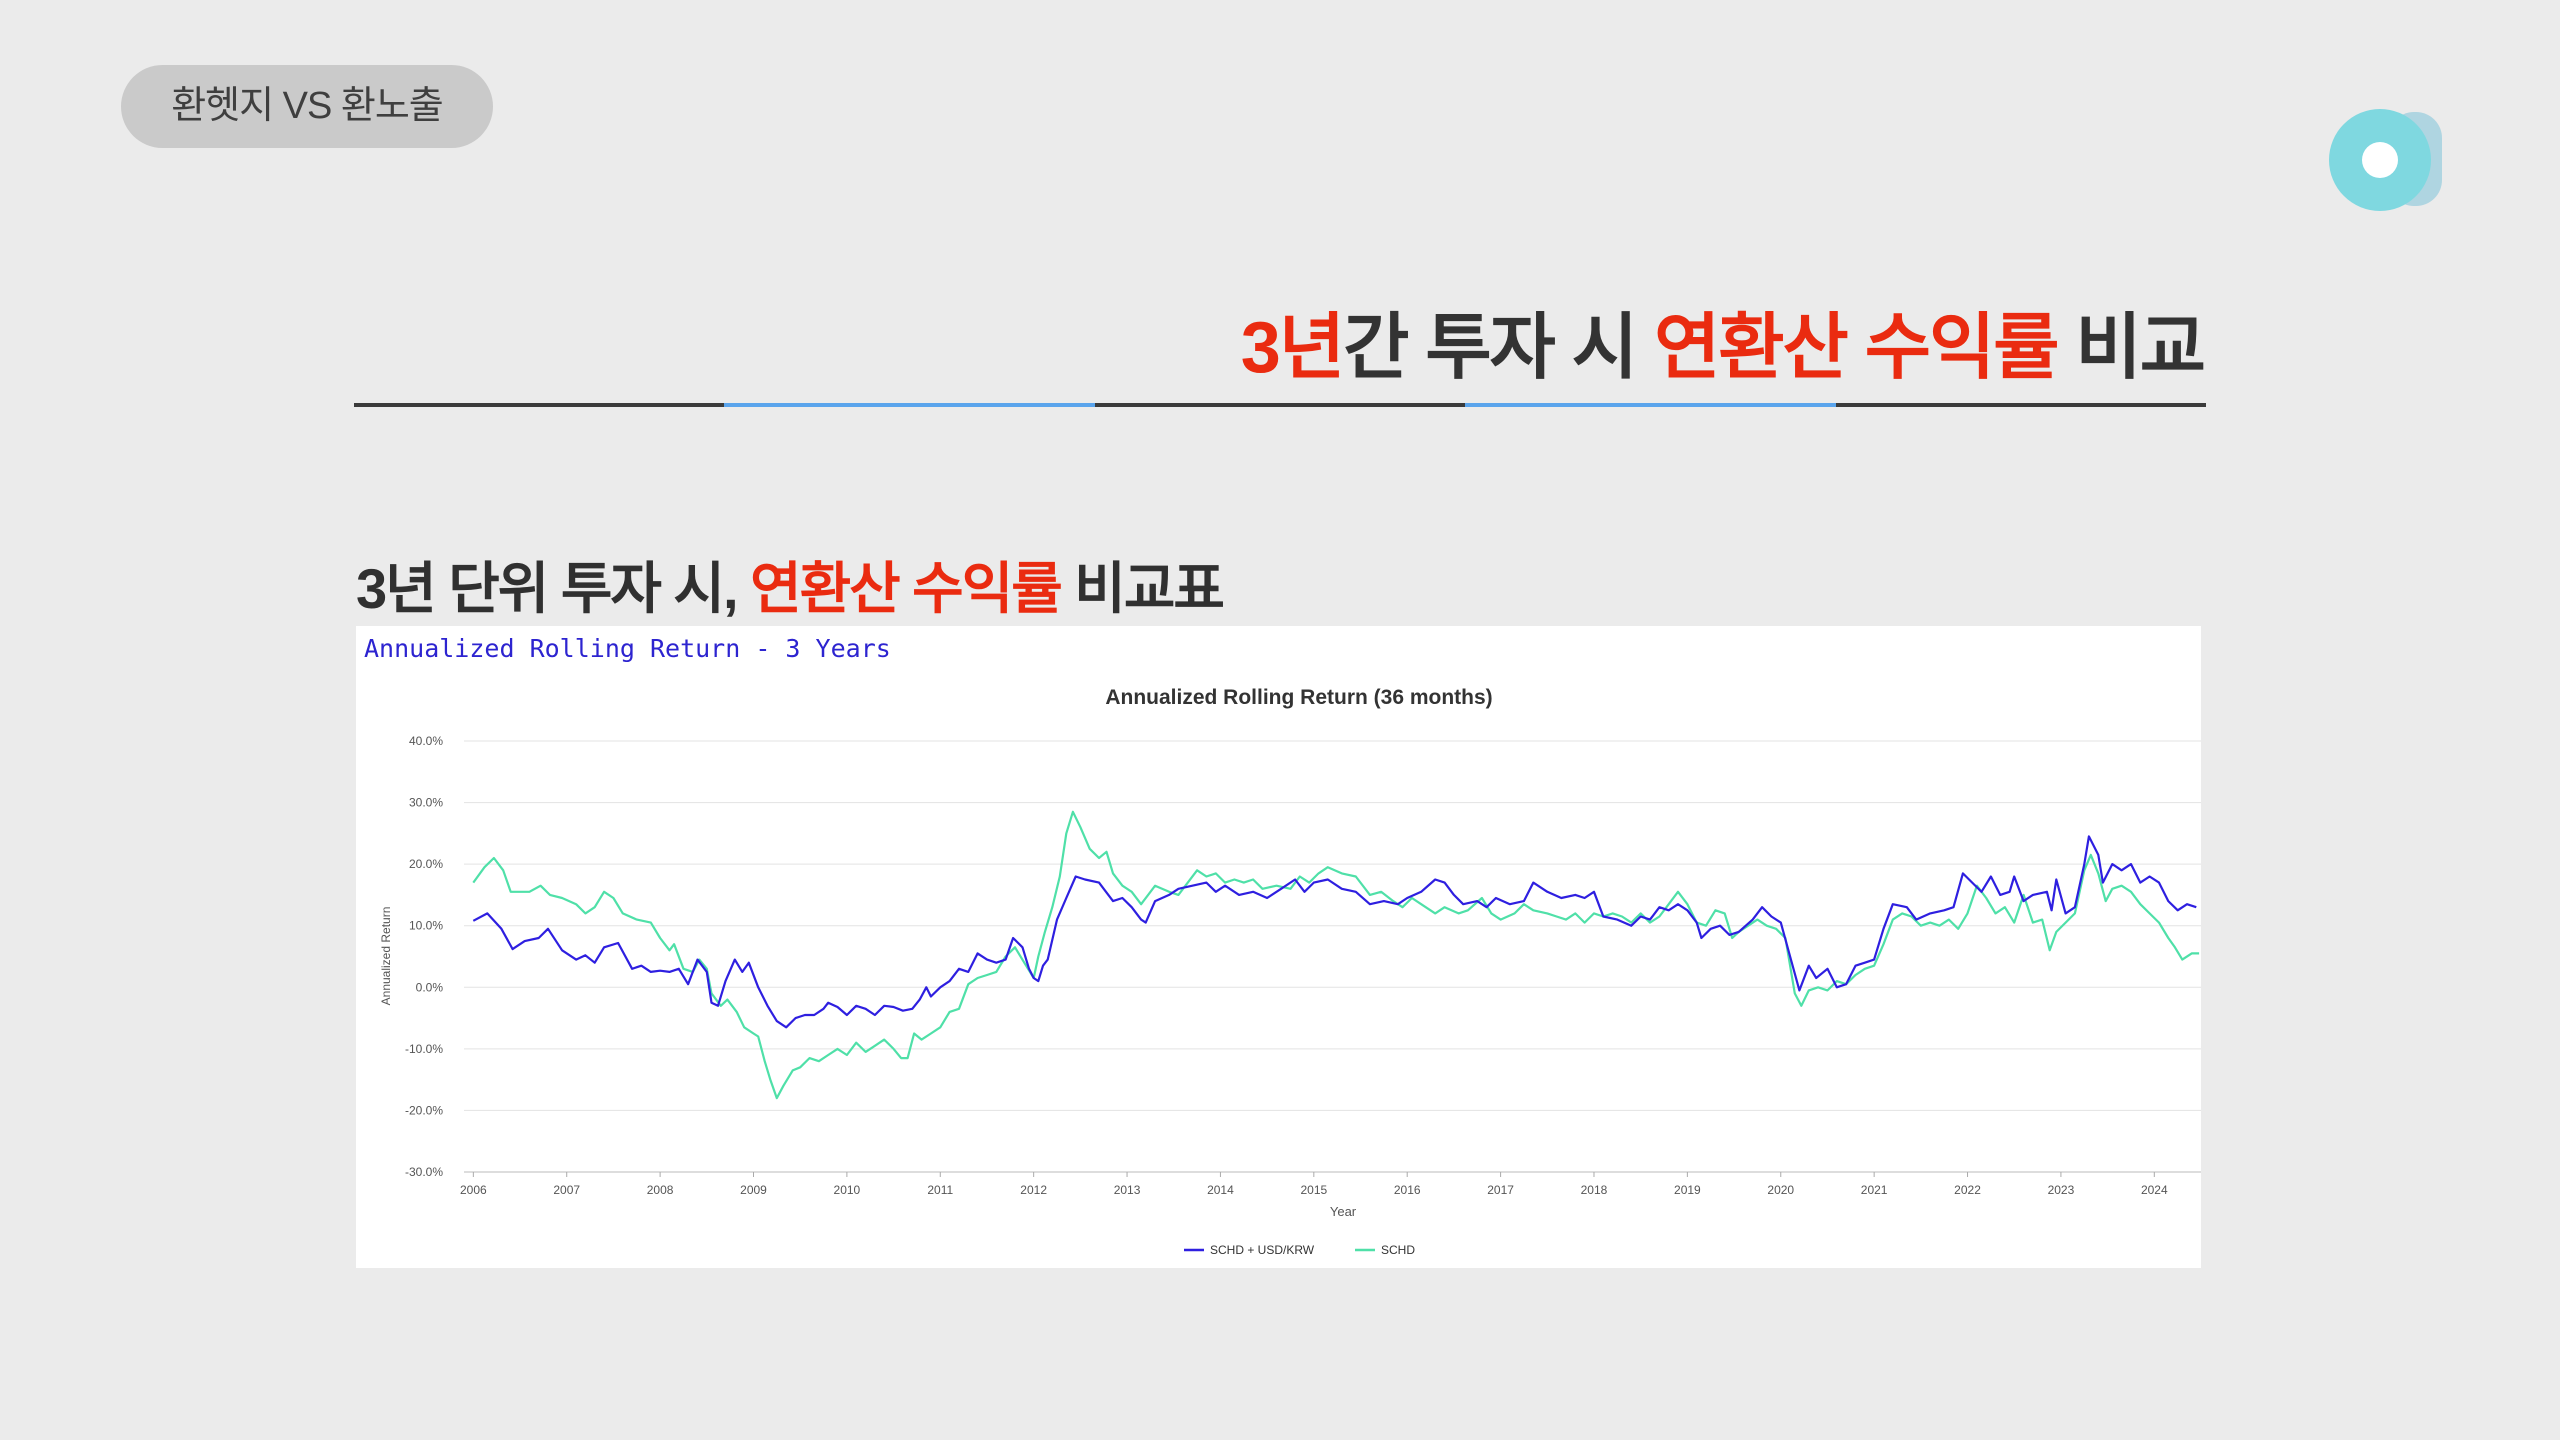 This screenshot has height=1440, width=2560. Describe the element at coordinates (1407, 1190) in the screenshot. I see `x-tick-label: 2016` at that location.